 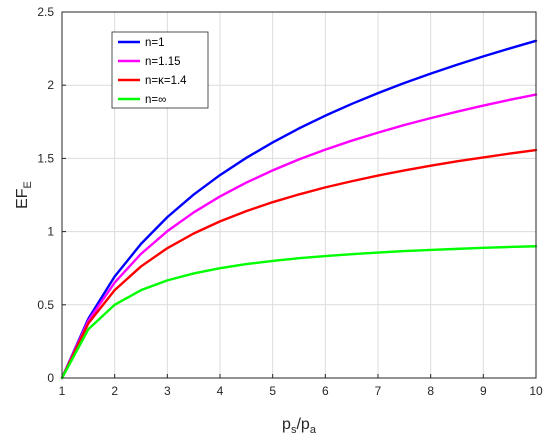 What do you see at coordinates (155, 43) in the screenshot?
I see `legend-label-1: n=1` at bounding box center [155, 43].